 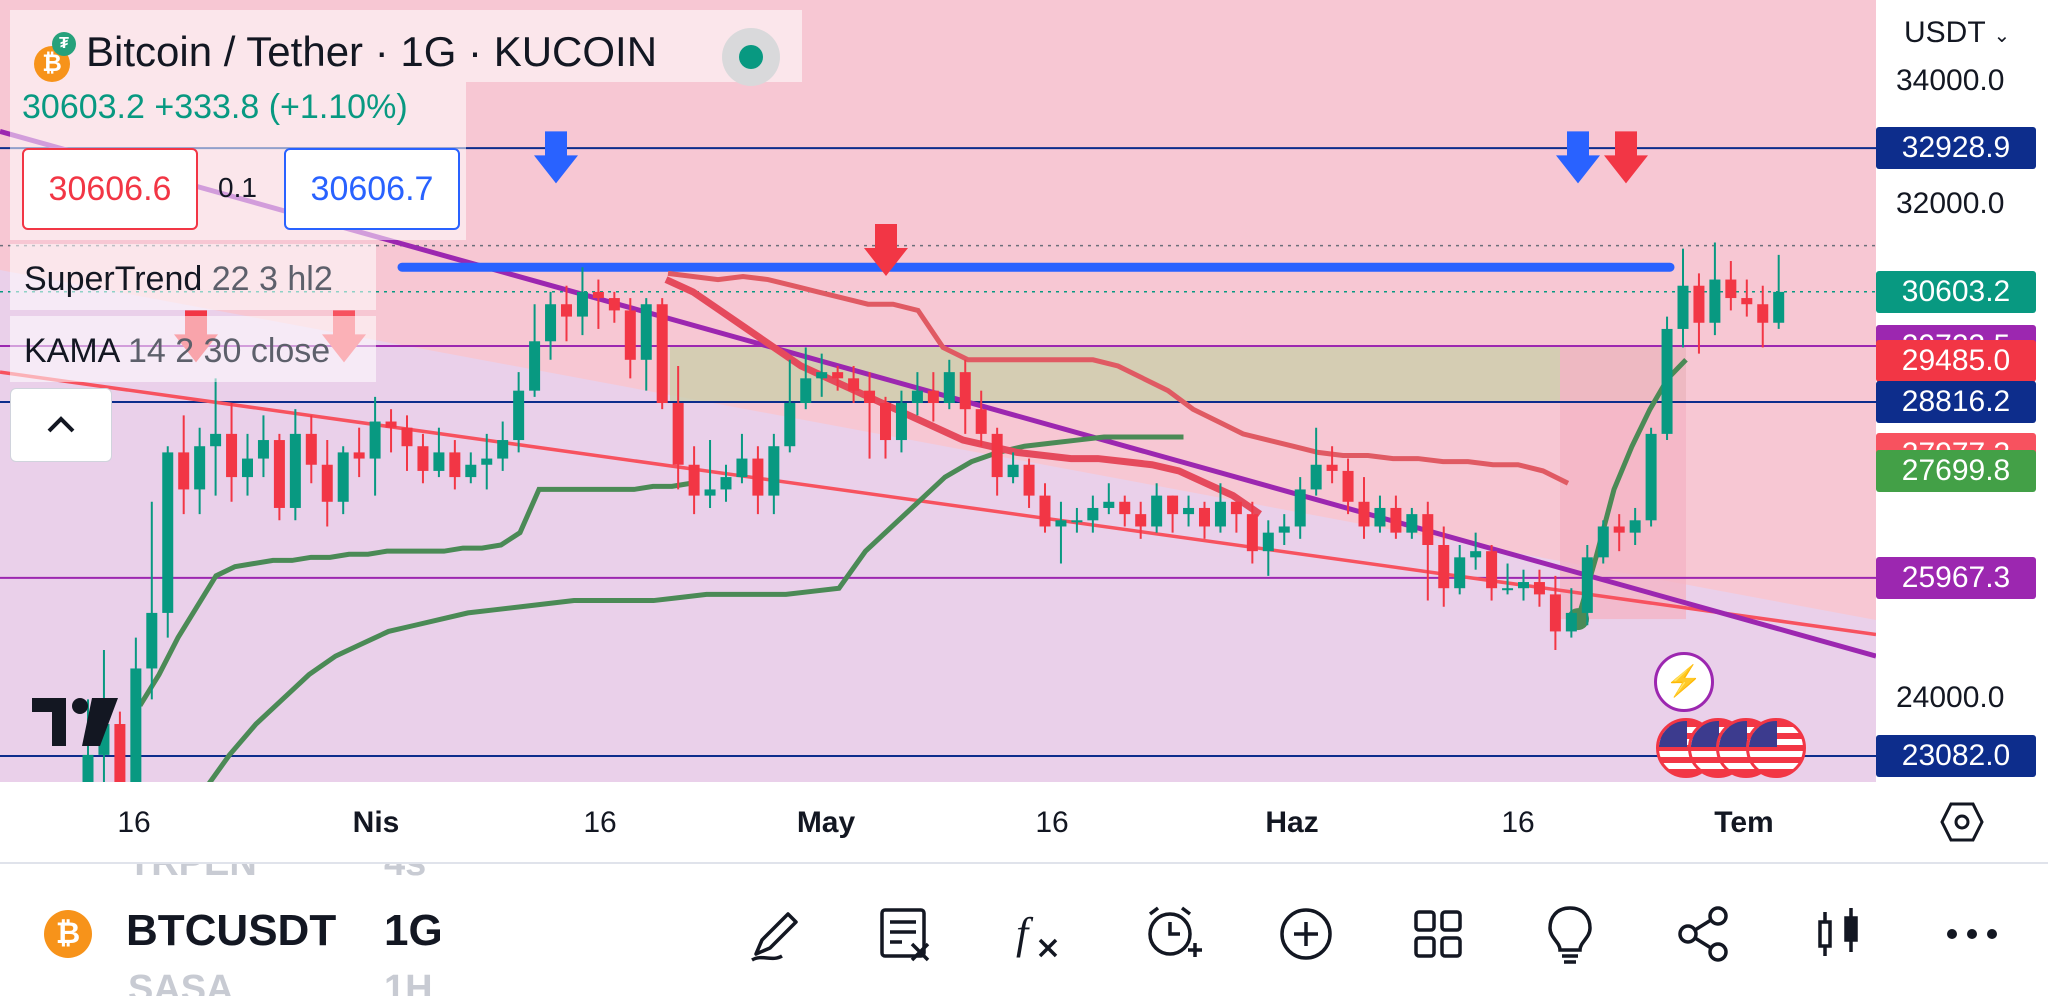 I want to click on supertrend-down-line, so click(x=1118, y=378).